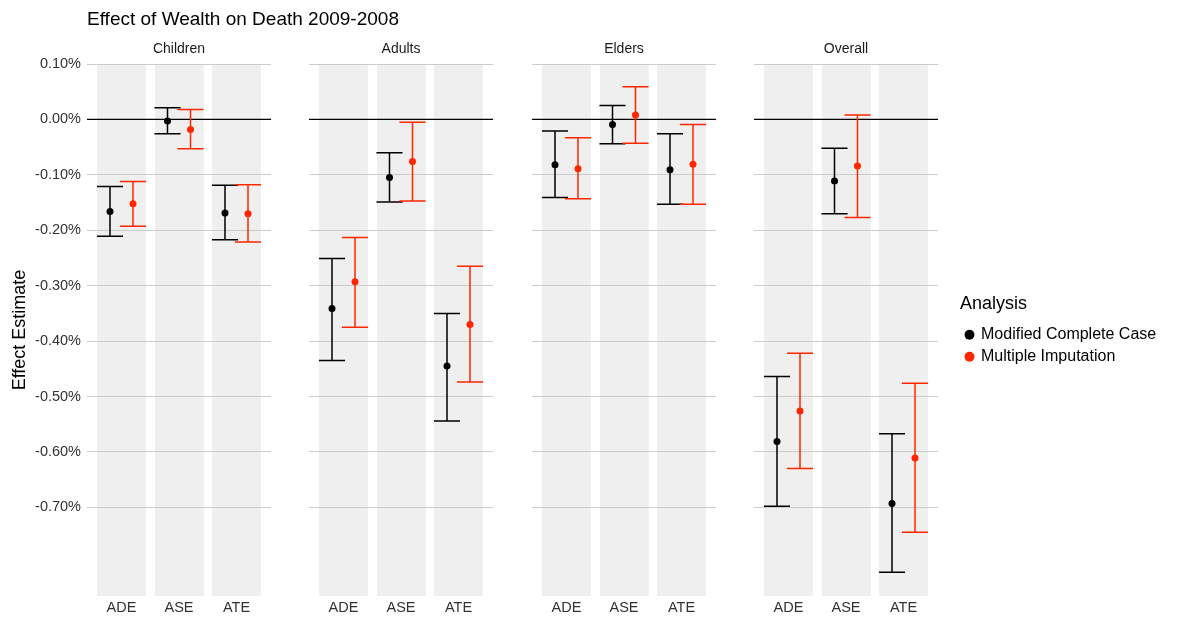  I want to click on chart-subtitle: Overall, so click(846, 47).